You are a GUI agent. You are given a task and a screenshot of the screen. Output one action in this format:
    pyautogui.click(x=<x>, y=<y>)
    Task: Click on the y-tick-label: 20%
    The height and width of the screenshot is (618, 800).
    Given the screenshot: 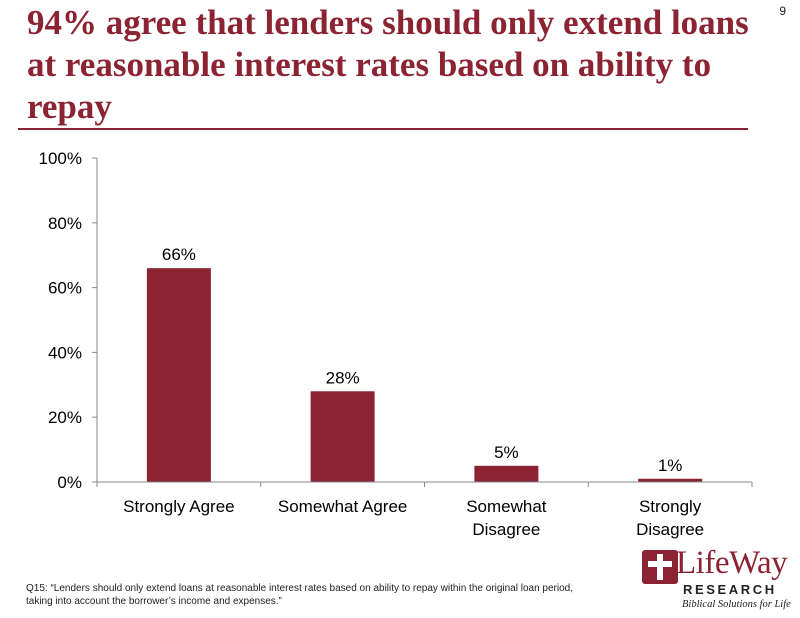 What is the action you would take?
    pyautogui.click(x=65, y=417)
    